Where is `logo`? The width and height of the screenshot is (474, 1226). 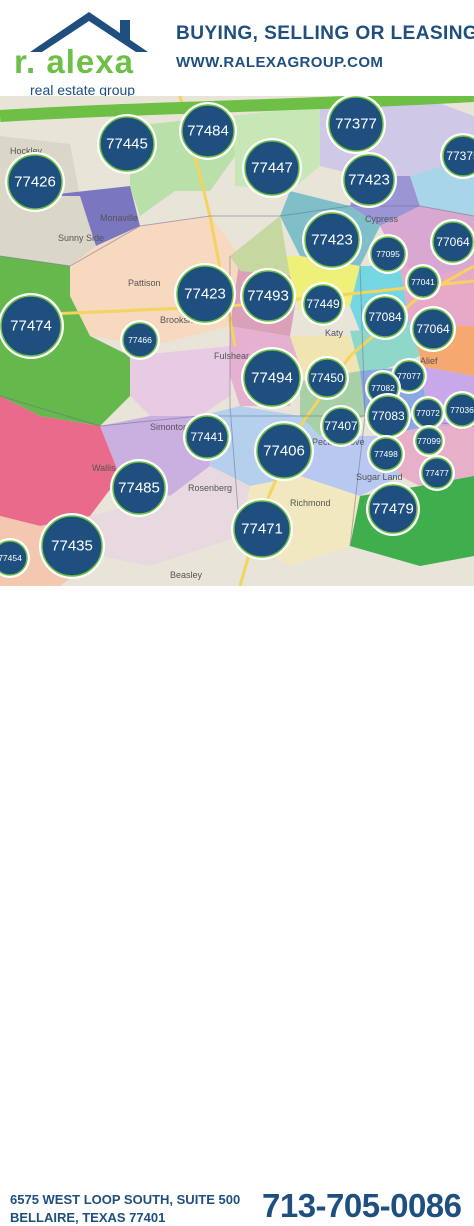 logo is located at coordinates (89, 32).